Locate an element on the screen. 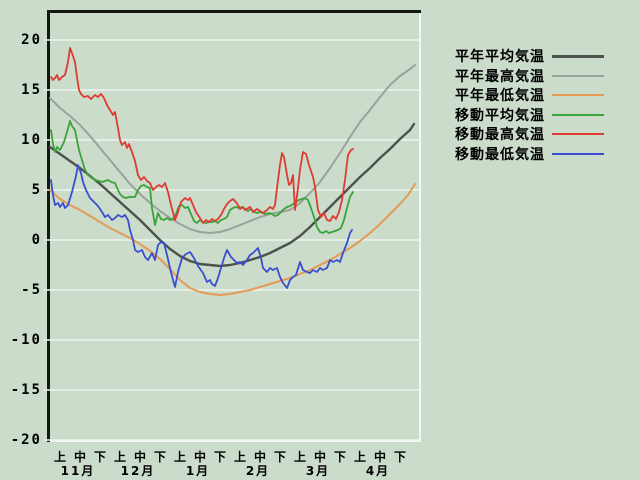  legend-label-1: 平年最高気温 is located at coordinates (500, 76).